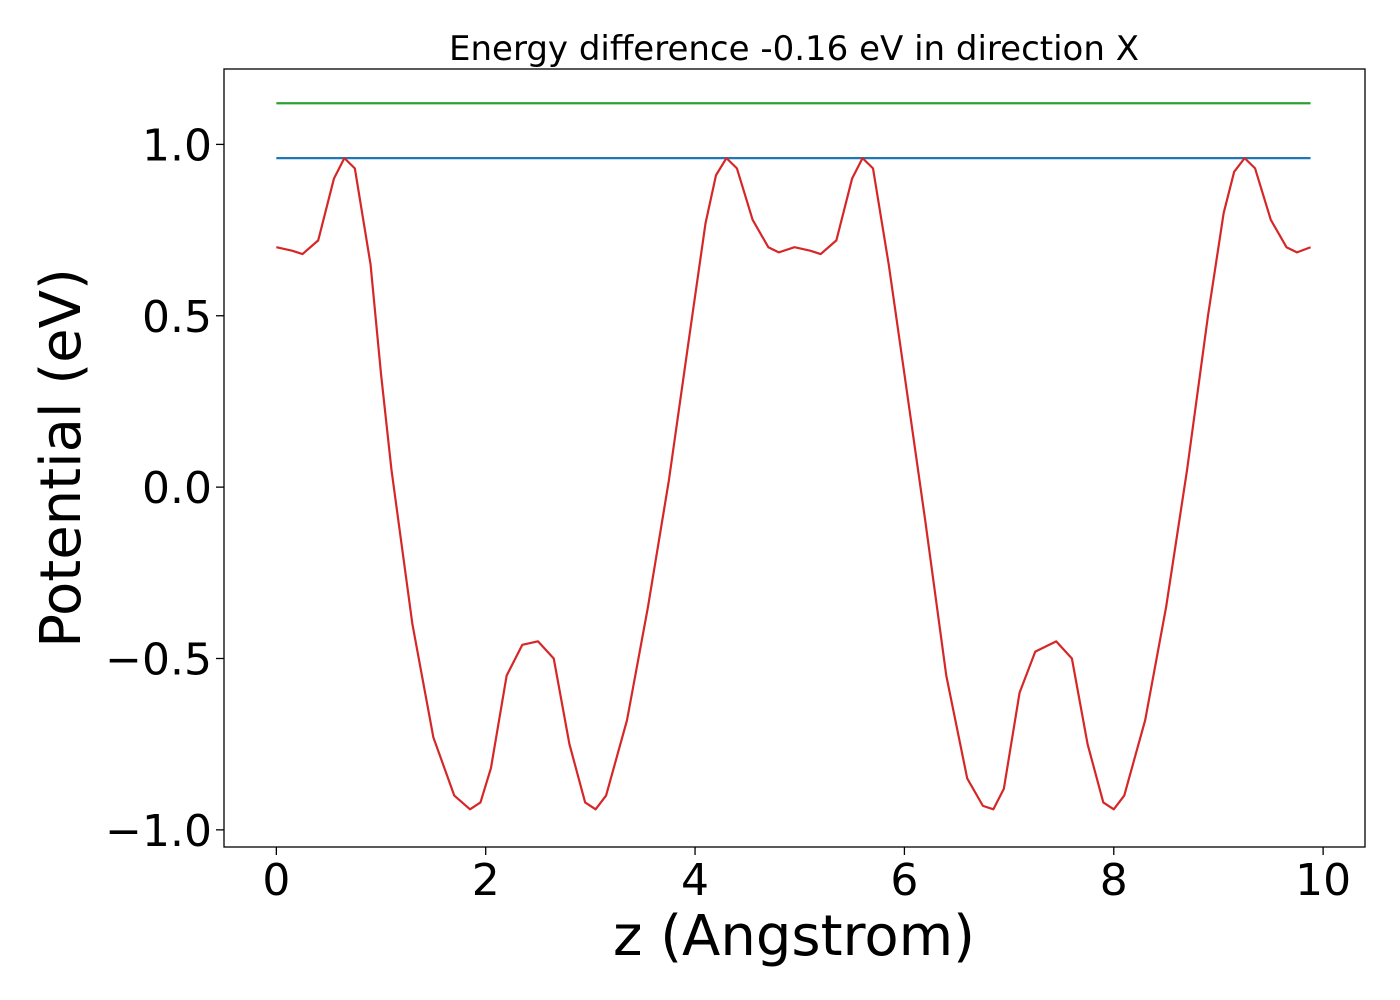  I want to click on y-tick-label: 1.0, so click(177, 145).